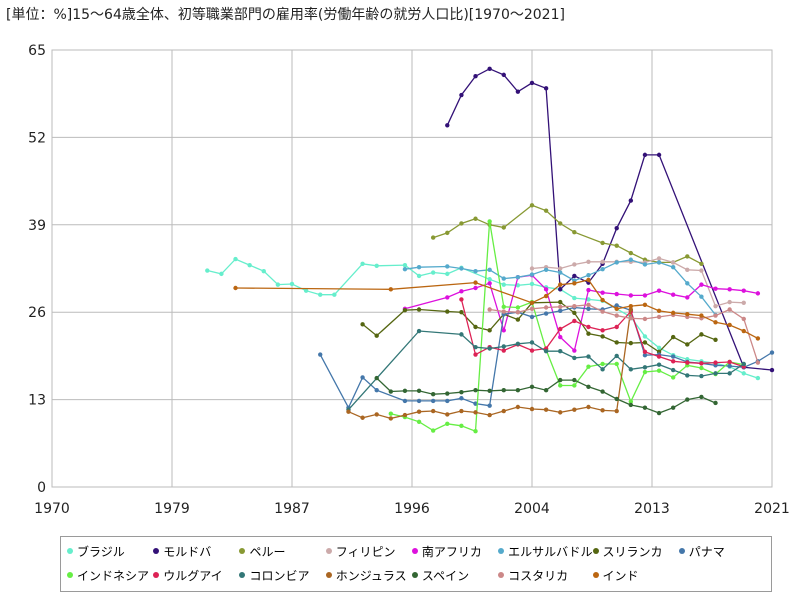 The height and width of the screenshot is (600, 800). Describe the element at coordinates (101, 551) in the screenshot. I see `legend-label: ブラジル` at that location.